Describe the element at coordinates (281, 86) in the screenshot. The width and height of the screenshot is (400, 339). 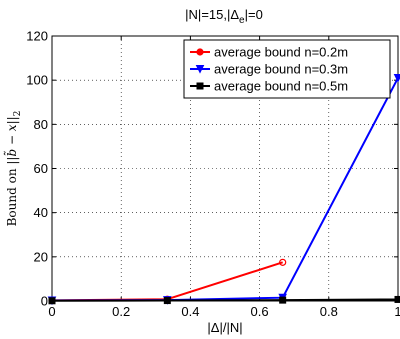
I see `legend-label-2: average bound n=0.5m` at that location.